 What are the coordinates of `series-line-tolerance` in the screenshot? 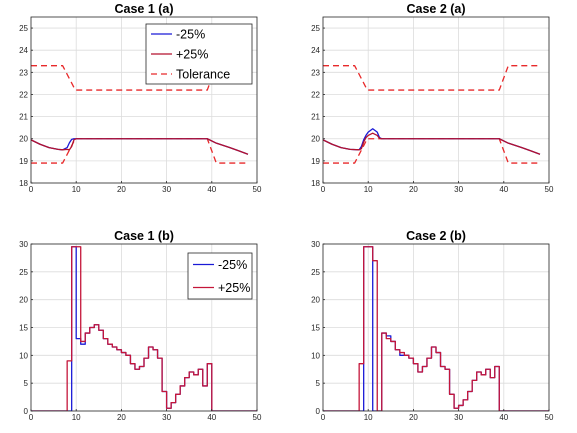 It's located at (431, 78).